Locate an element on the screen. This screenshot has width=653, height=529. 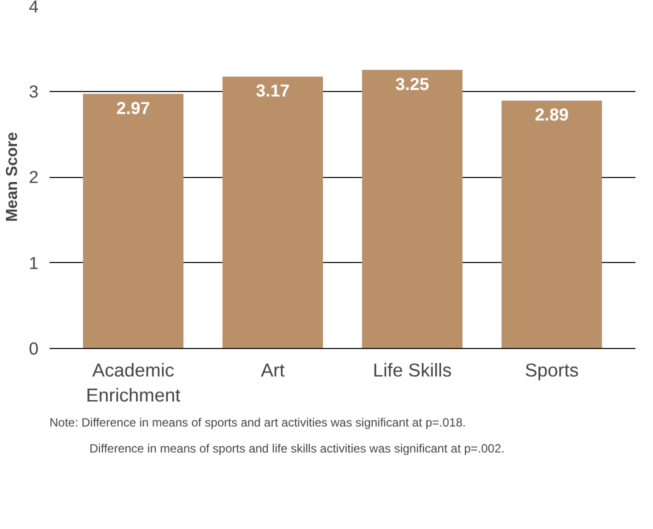
data-label: 2.97 is located at coordinates (133, 108).